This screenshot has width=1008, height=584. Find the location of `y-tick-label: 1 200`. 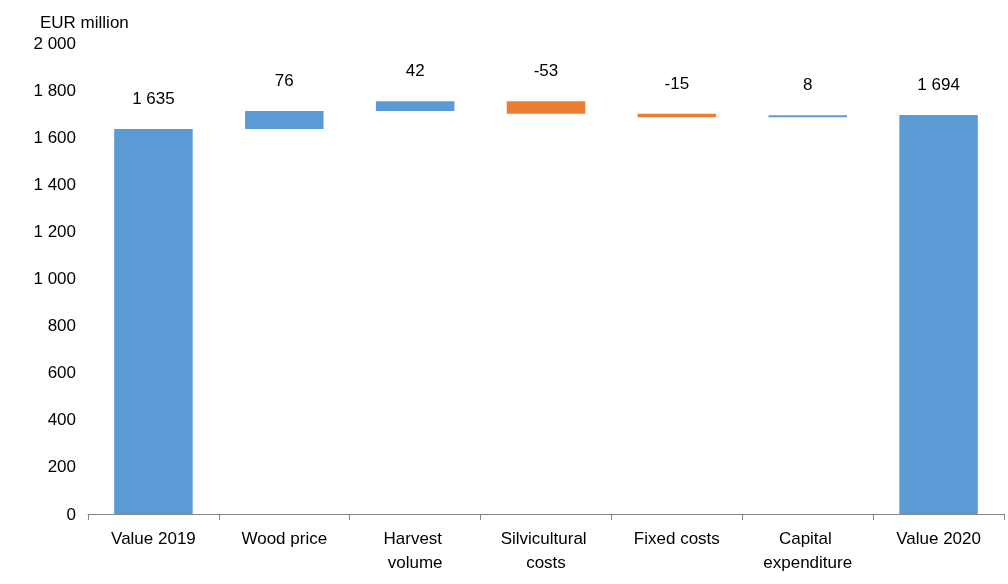

y-tick-label: 1 200 is located at coordinates (54, 231).